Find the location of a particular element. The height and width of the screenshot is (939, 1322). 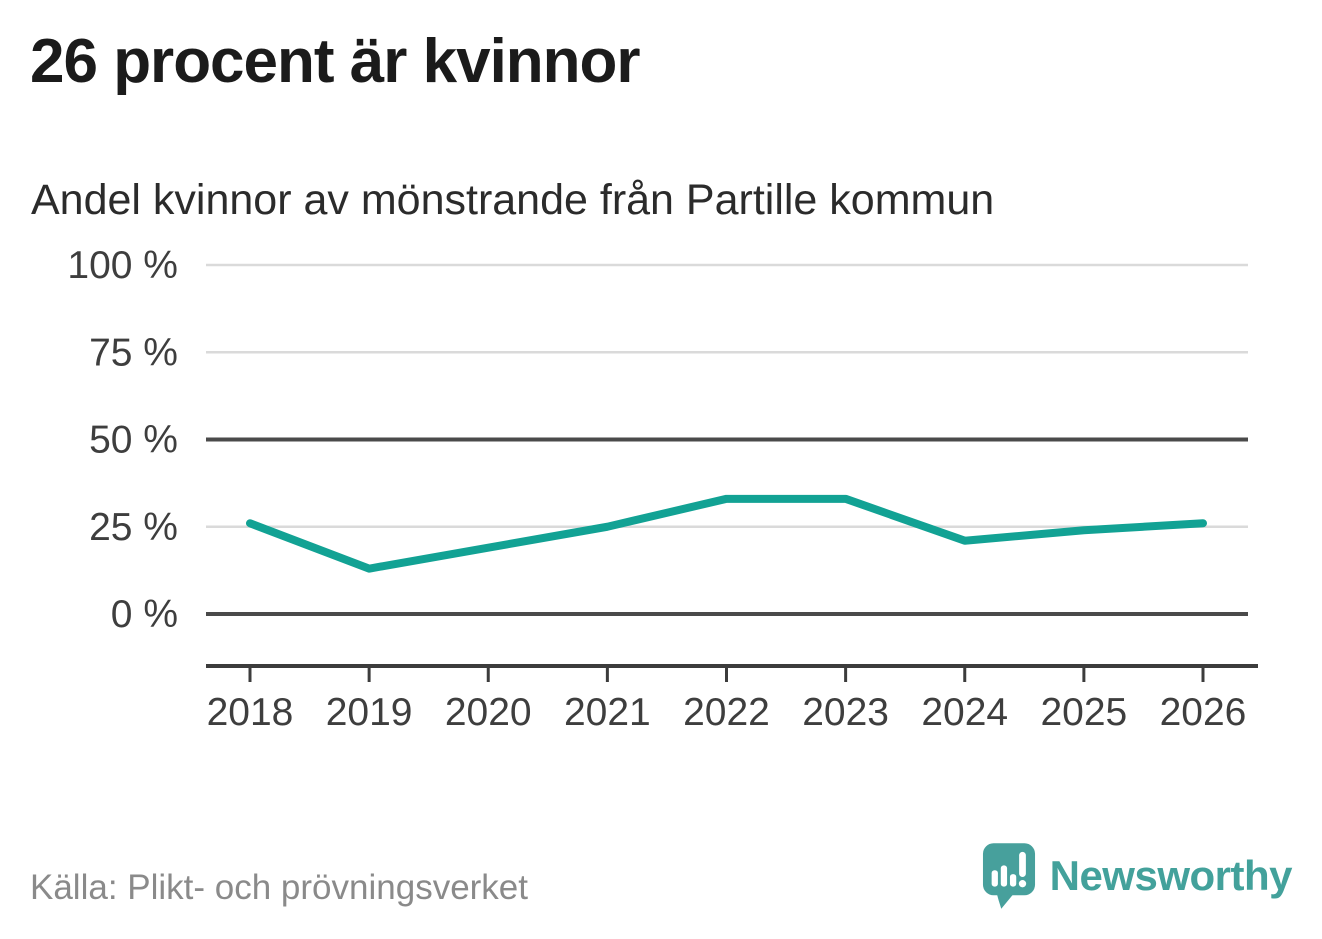

source-note: Källa: Plikt- och prövningsverket is located at coordinates (279, 887).